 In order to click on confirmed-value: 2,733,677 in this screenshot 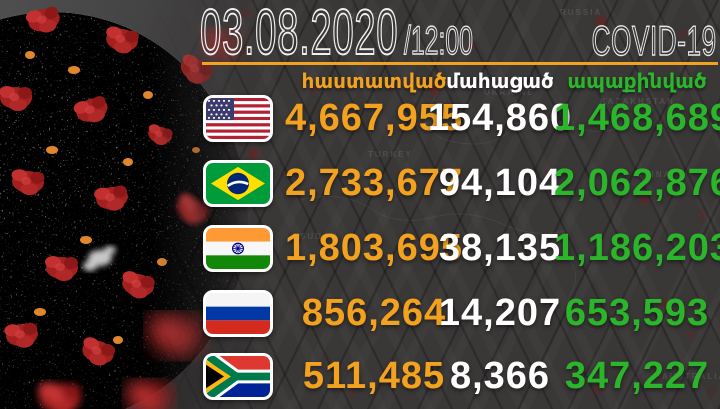, I will do `click(374, 183)`.